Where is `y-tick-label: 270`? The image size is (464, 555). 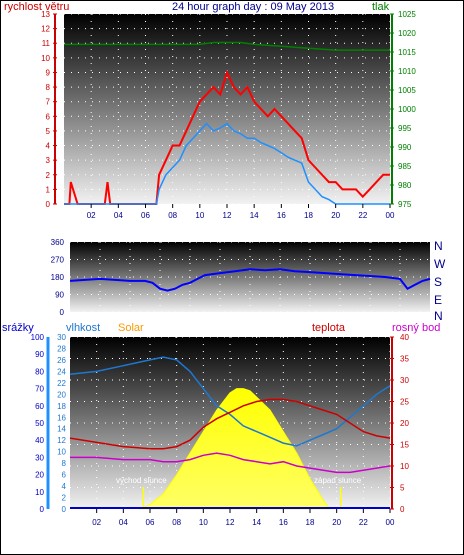 y-tick-label: 270 is located at coordinates (58, 260).